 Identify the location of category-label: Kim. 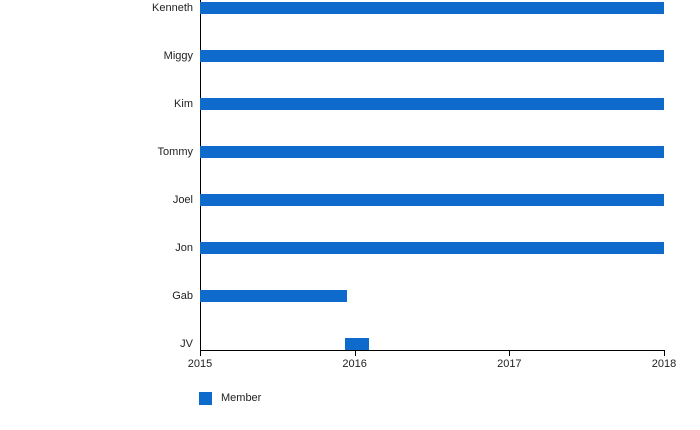
(183, 104).